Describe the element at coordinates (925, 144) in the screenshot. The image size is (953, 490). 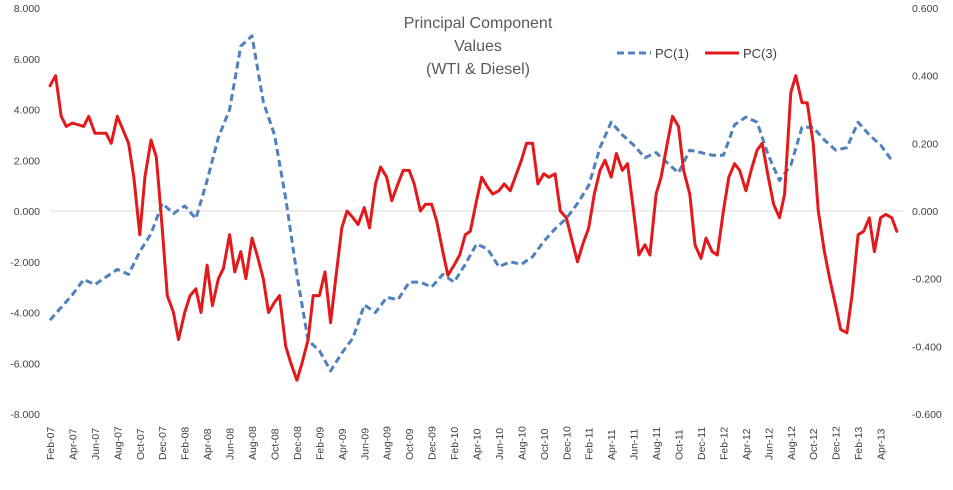
I see `right-tick-label: 0.200` at that location.